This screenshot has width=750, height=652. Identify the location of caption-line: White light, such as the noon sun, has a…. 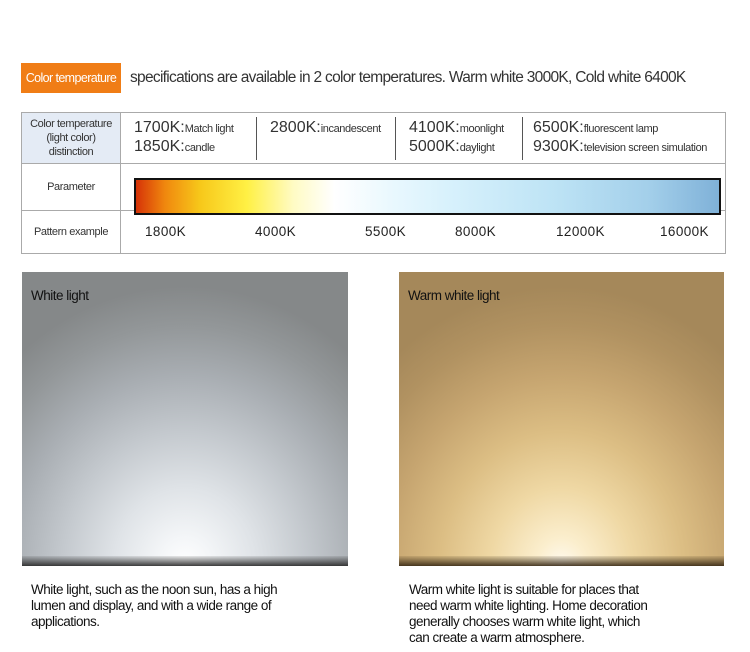
(154, 589).